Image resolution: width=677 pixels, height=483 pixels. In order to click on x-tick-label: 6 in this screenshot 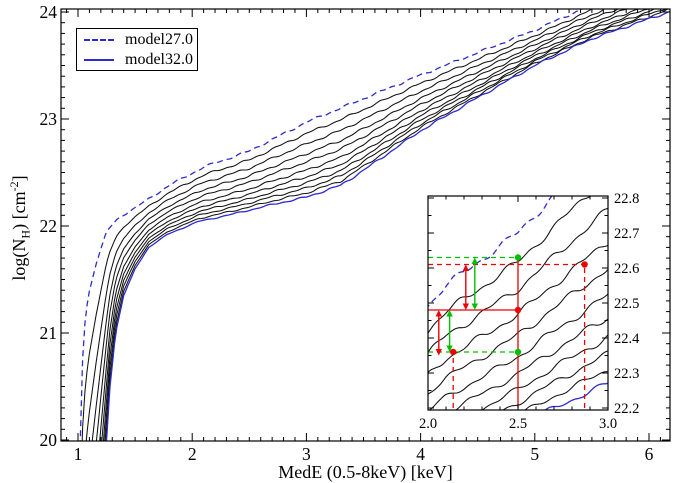, I will do `click(649, 454)`.